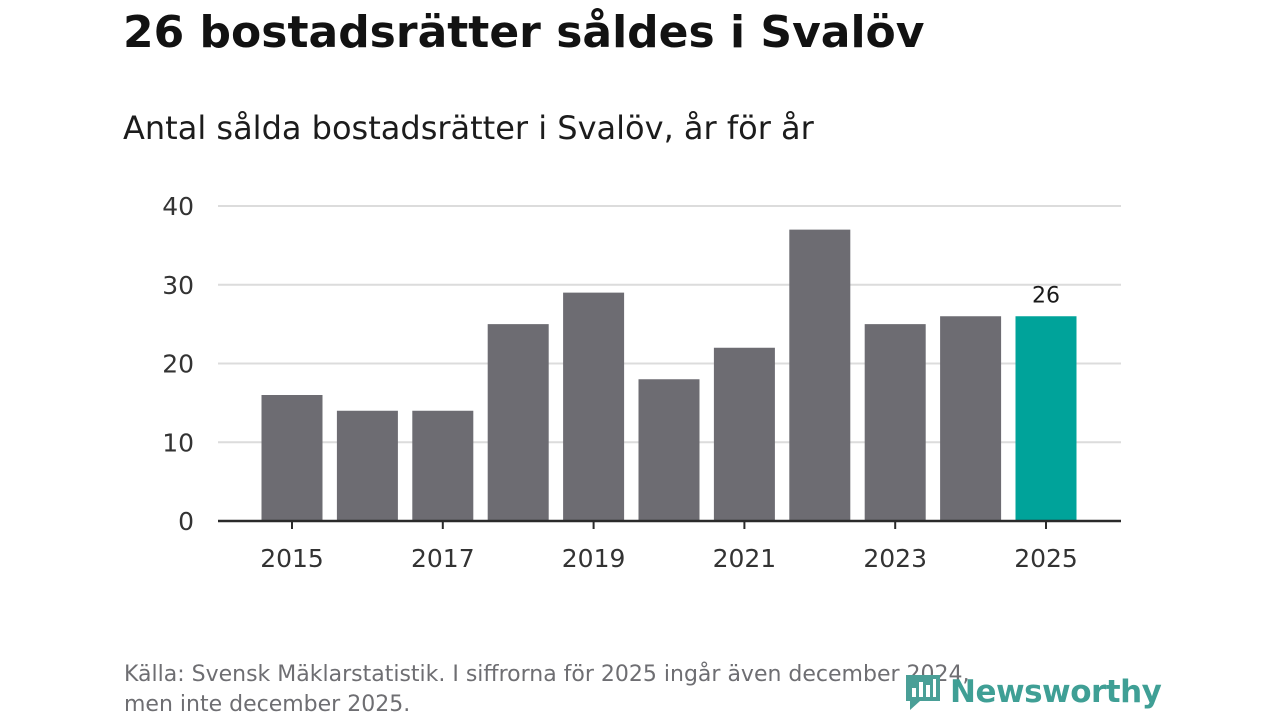 The width and height of the screenshot is (1280, 720). What do you see at coordinates (367, 465) in the screenshot?
I see `bar-2016` at bounding box center [367, 465].